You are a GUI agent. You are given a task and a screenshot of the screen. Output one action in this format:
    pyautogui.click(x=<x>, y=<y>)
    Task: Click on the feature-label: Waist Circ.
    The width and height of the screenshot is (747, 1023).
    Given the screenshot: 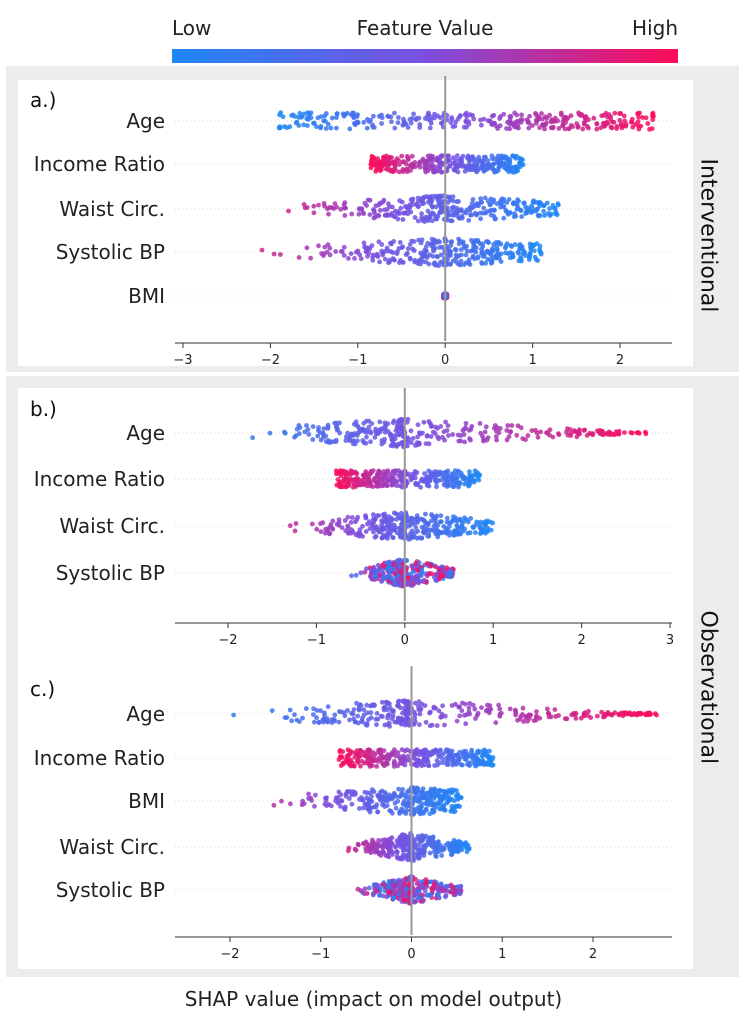 What is the action you would take?
    pyautogui.click(x=112, y=526)
    